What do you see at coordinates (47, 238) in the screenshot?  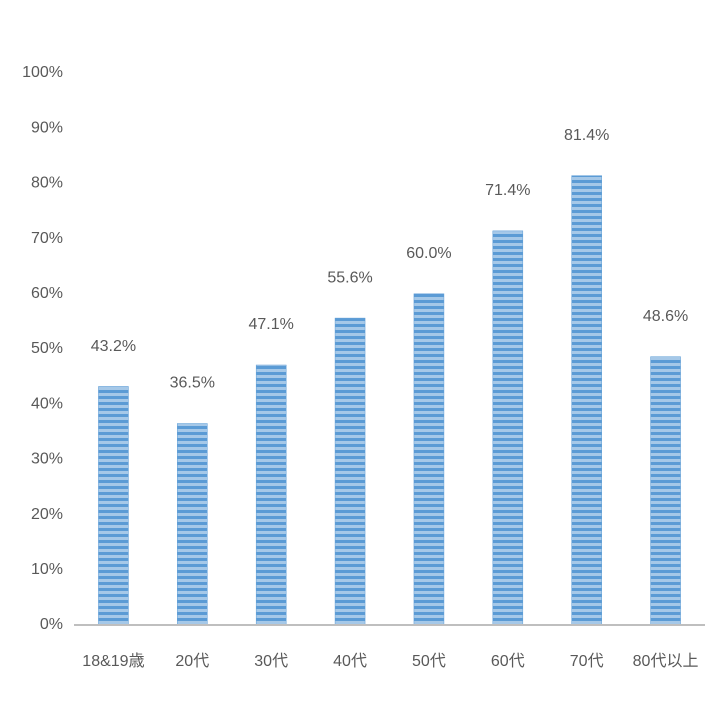 I see `y-tick-label: 70%` at bounding box center [47, 238].